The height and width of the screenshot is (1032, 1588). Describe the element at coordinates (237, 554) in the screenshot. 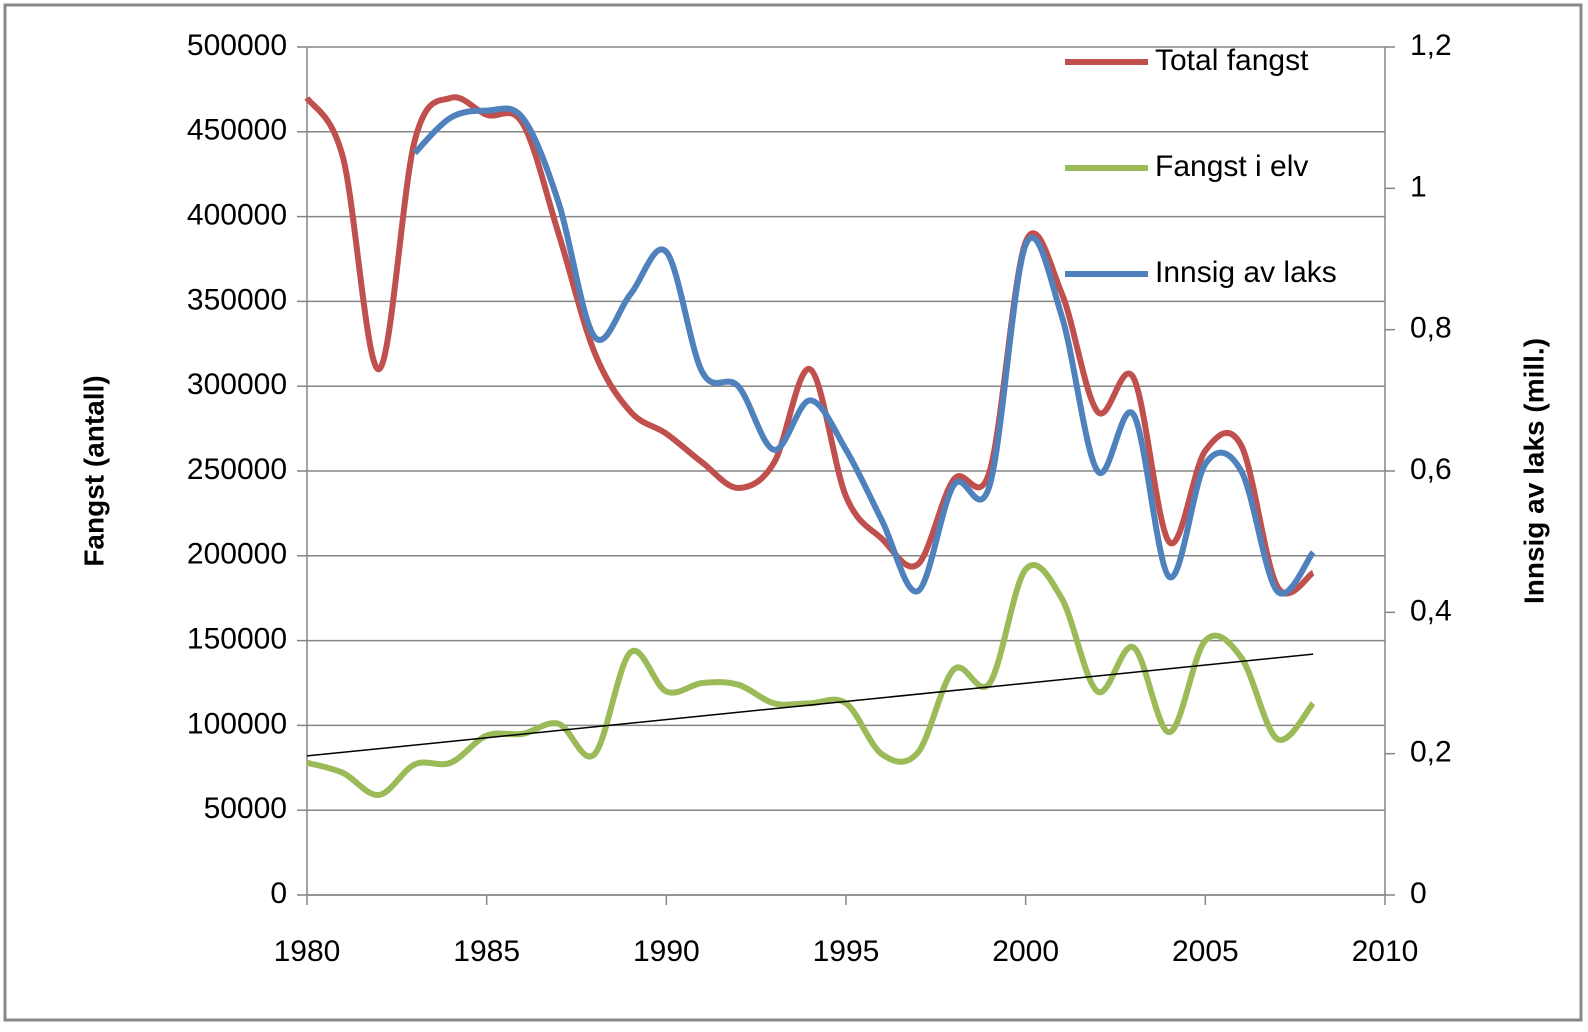

I see `y-tick-label: 200000` at that location.